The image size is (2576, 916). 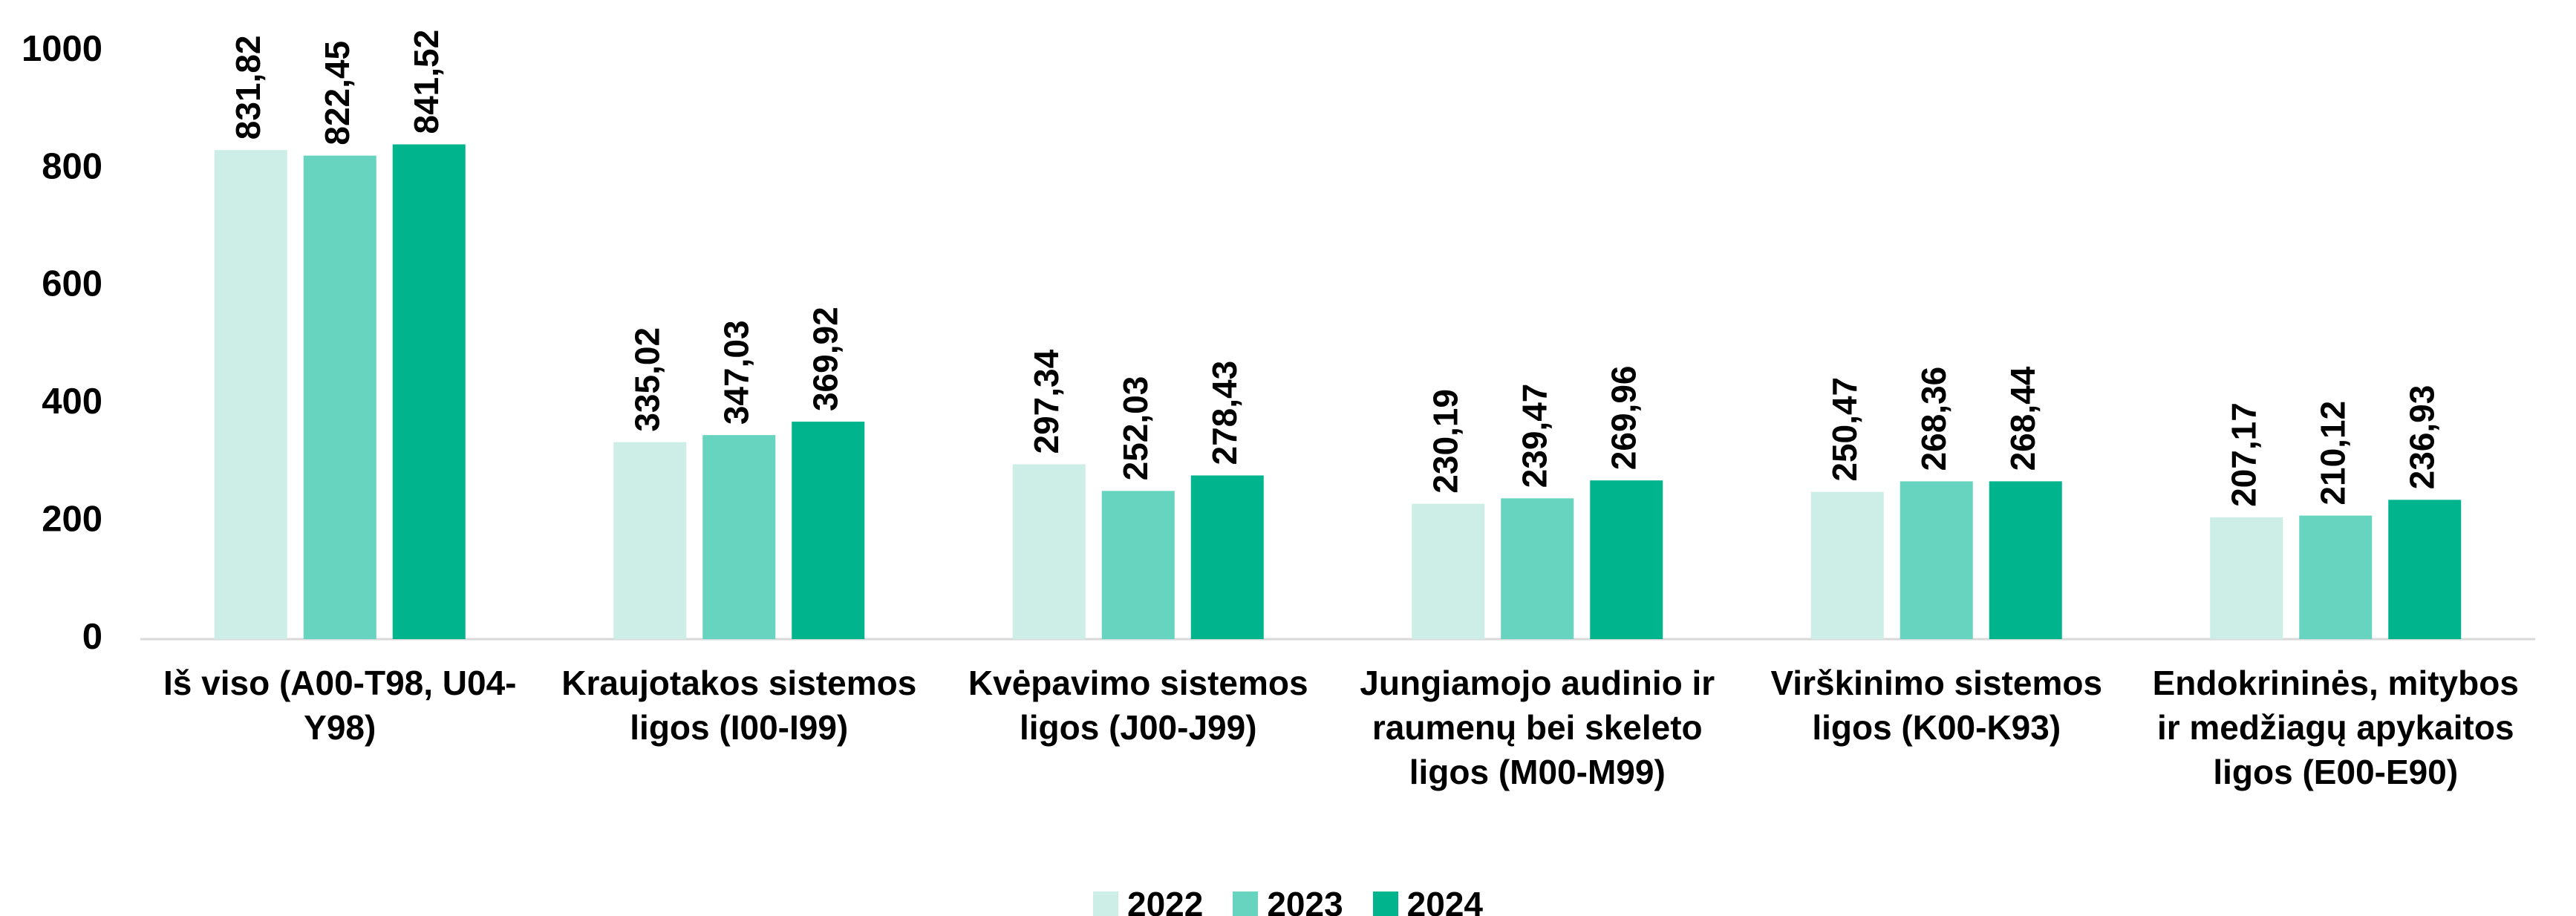 I want to click on legend-label: 2024, so click(x=1445, y=900).